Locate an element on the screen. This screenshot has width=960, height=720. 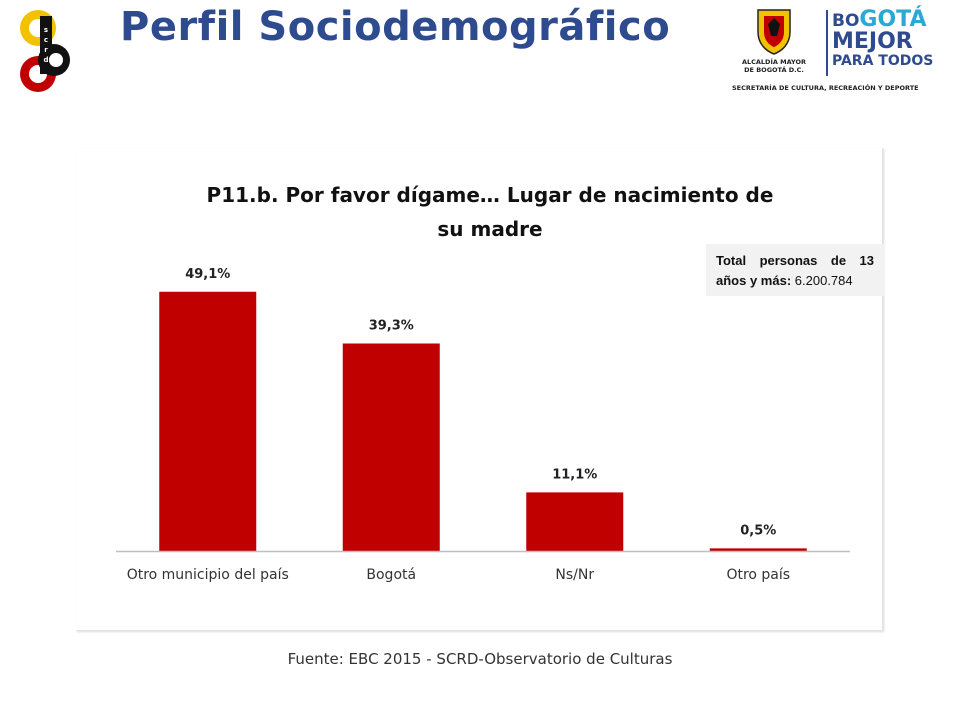
coat-of-arms-icon is located at coordinates (774, 32).